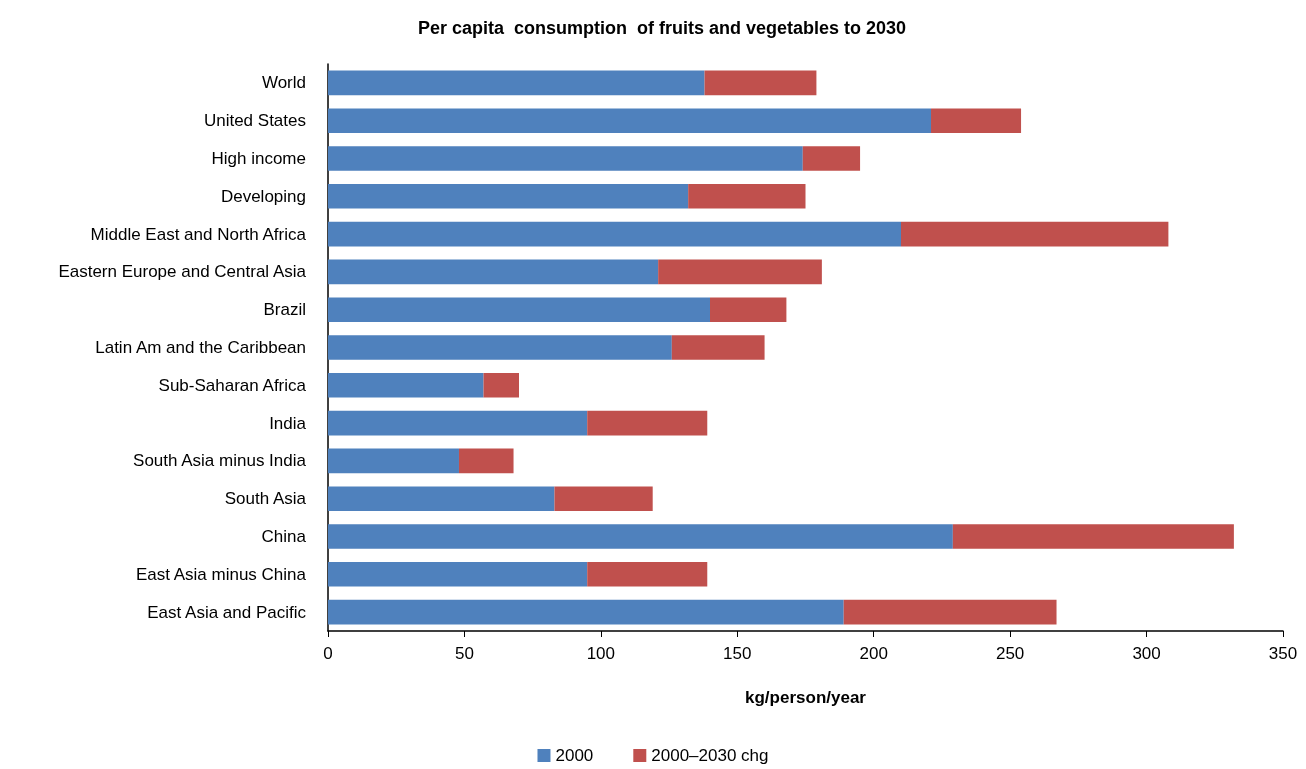 This screenshot has height=769, width=1306. Describe the element at coordinates (873, 653) in the screenshot. I see `x-tick-label: 200` at that location.